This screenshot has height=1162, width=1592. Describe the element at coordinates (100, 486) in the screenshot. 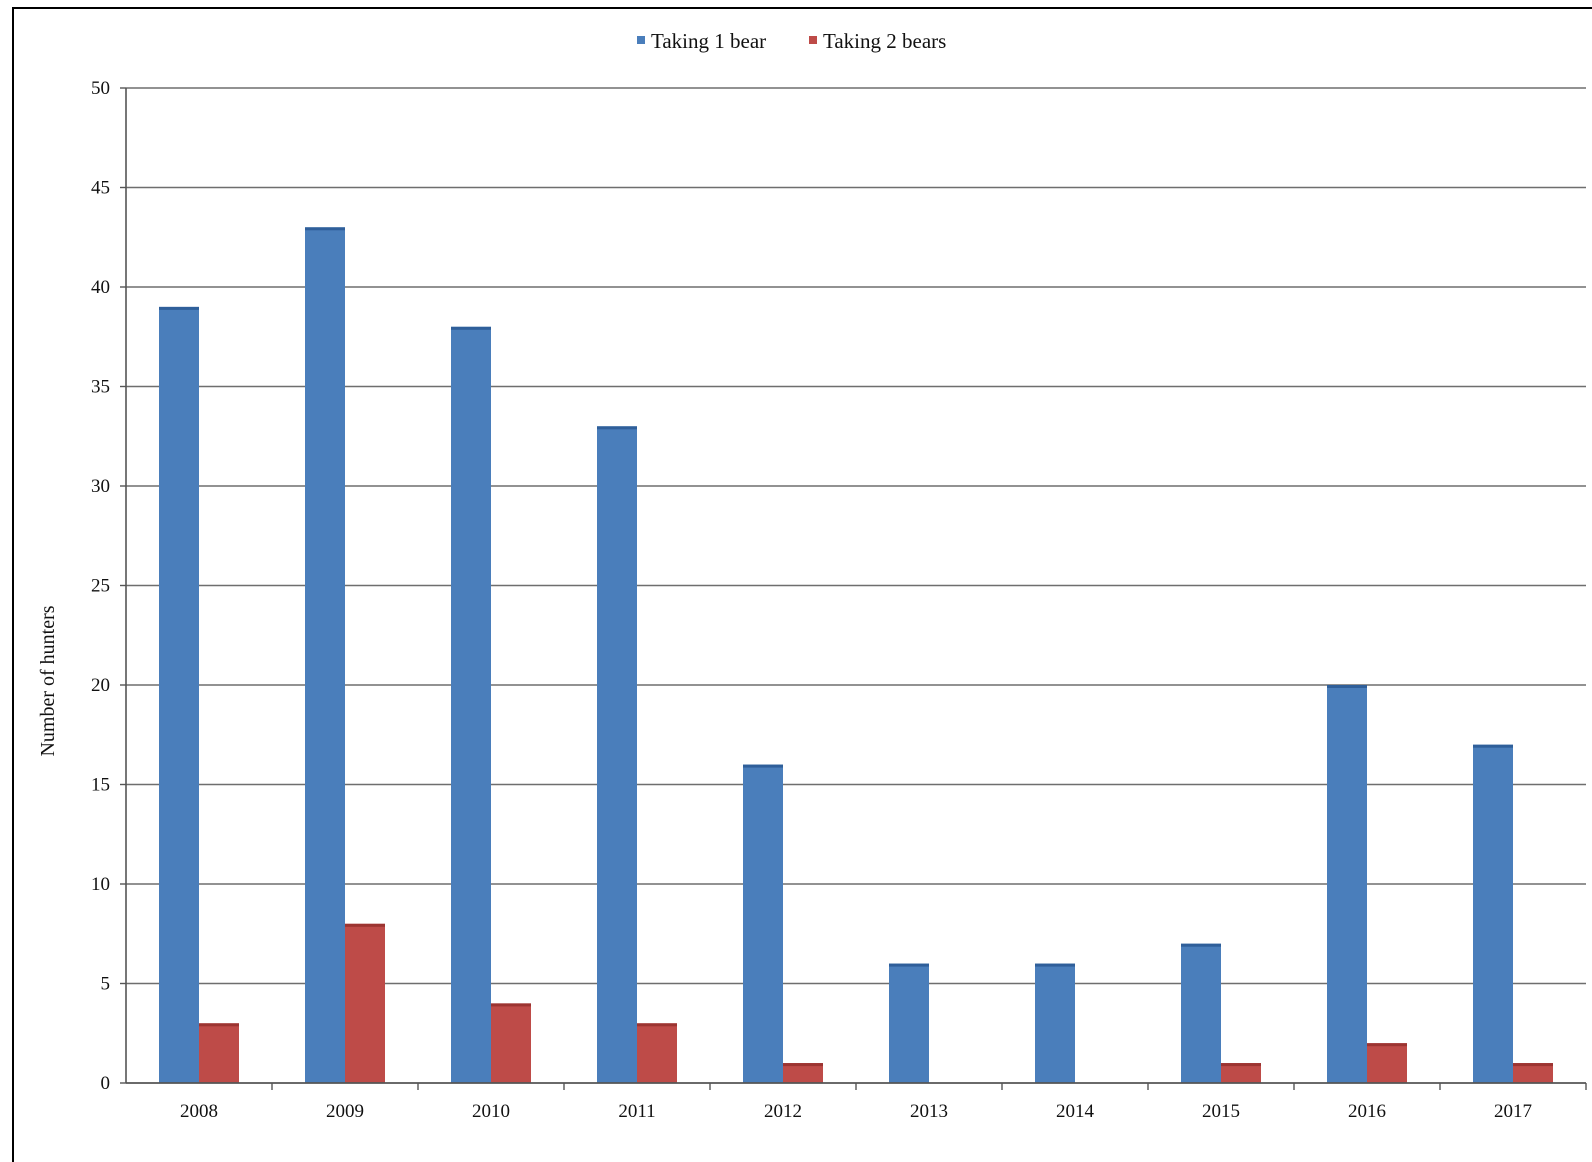

I see `y-tick-label: 30` at that location.